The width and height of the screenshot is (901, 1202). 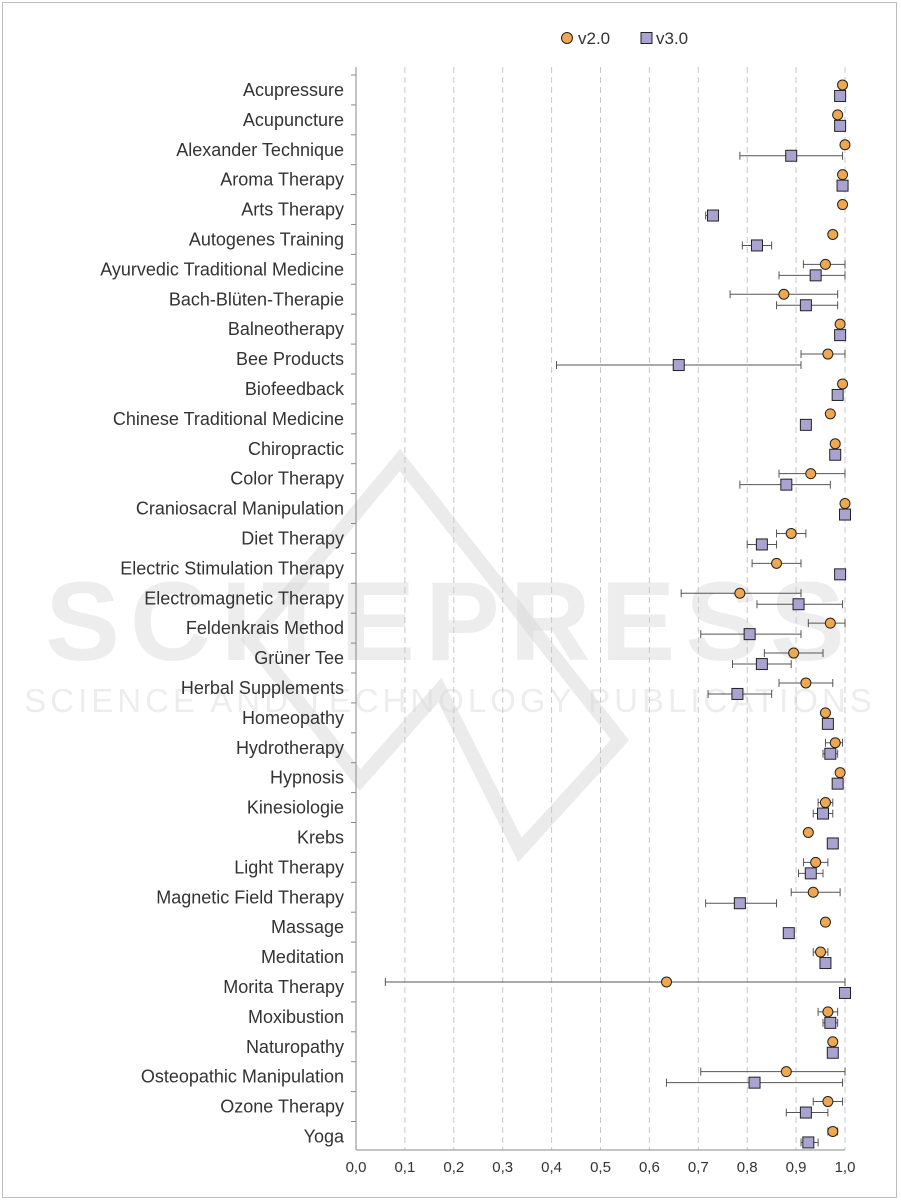 I want to click on category-label: Acupuncture, so click(x=293, y=120).